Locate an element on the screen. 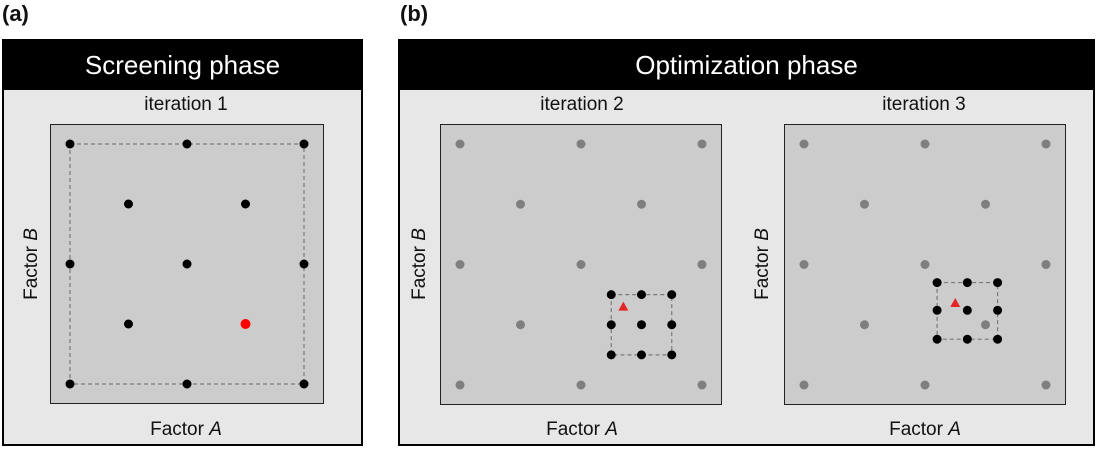 This screenshot has height=449, width=1097. iteration-1-title: iteration 1 is located at coordinates (186, 104).